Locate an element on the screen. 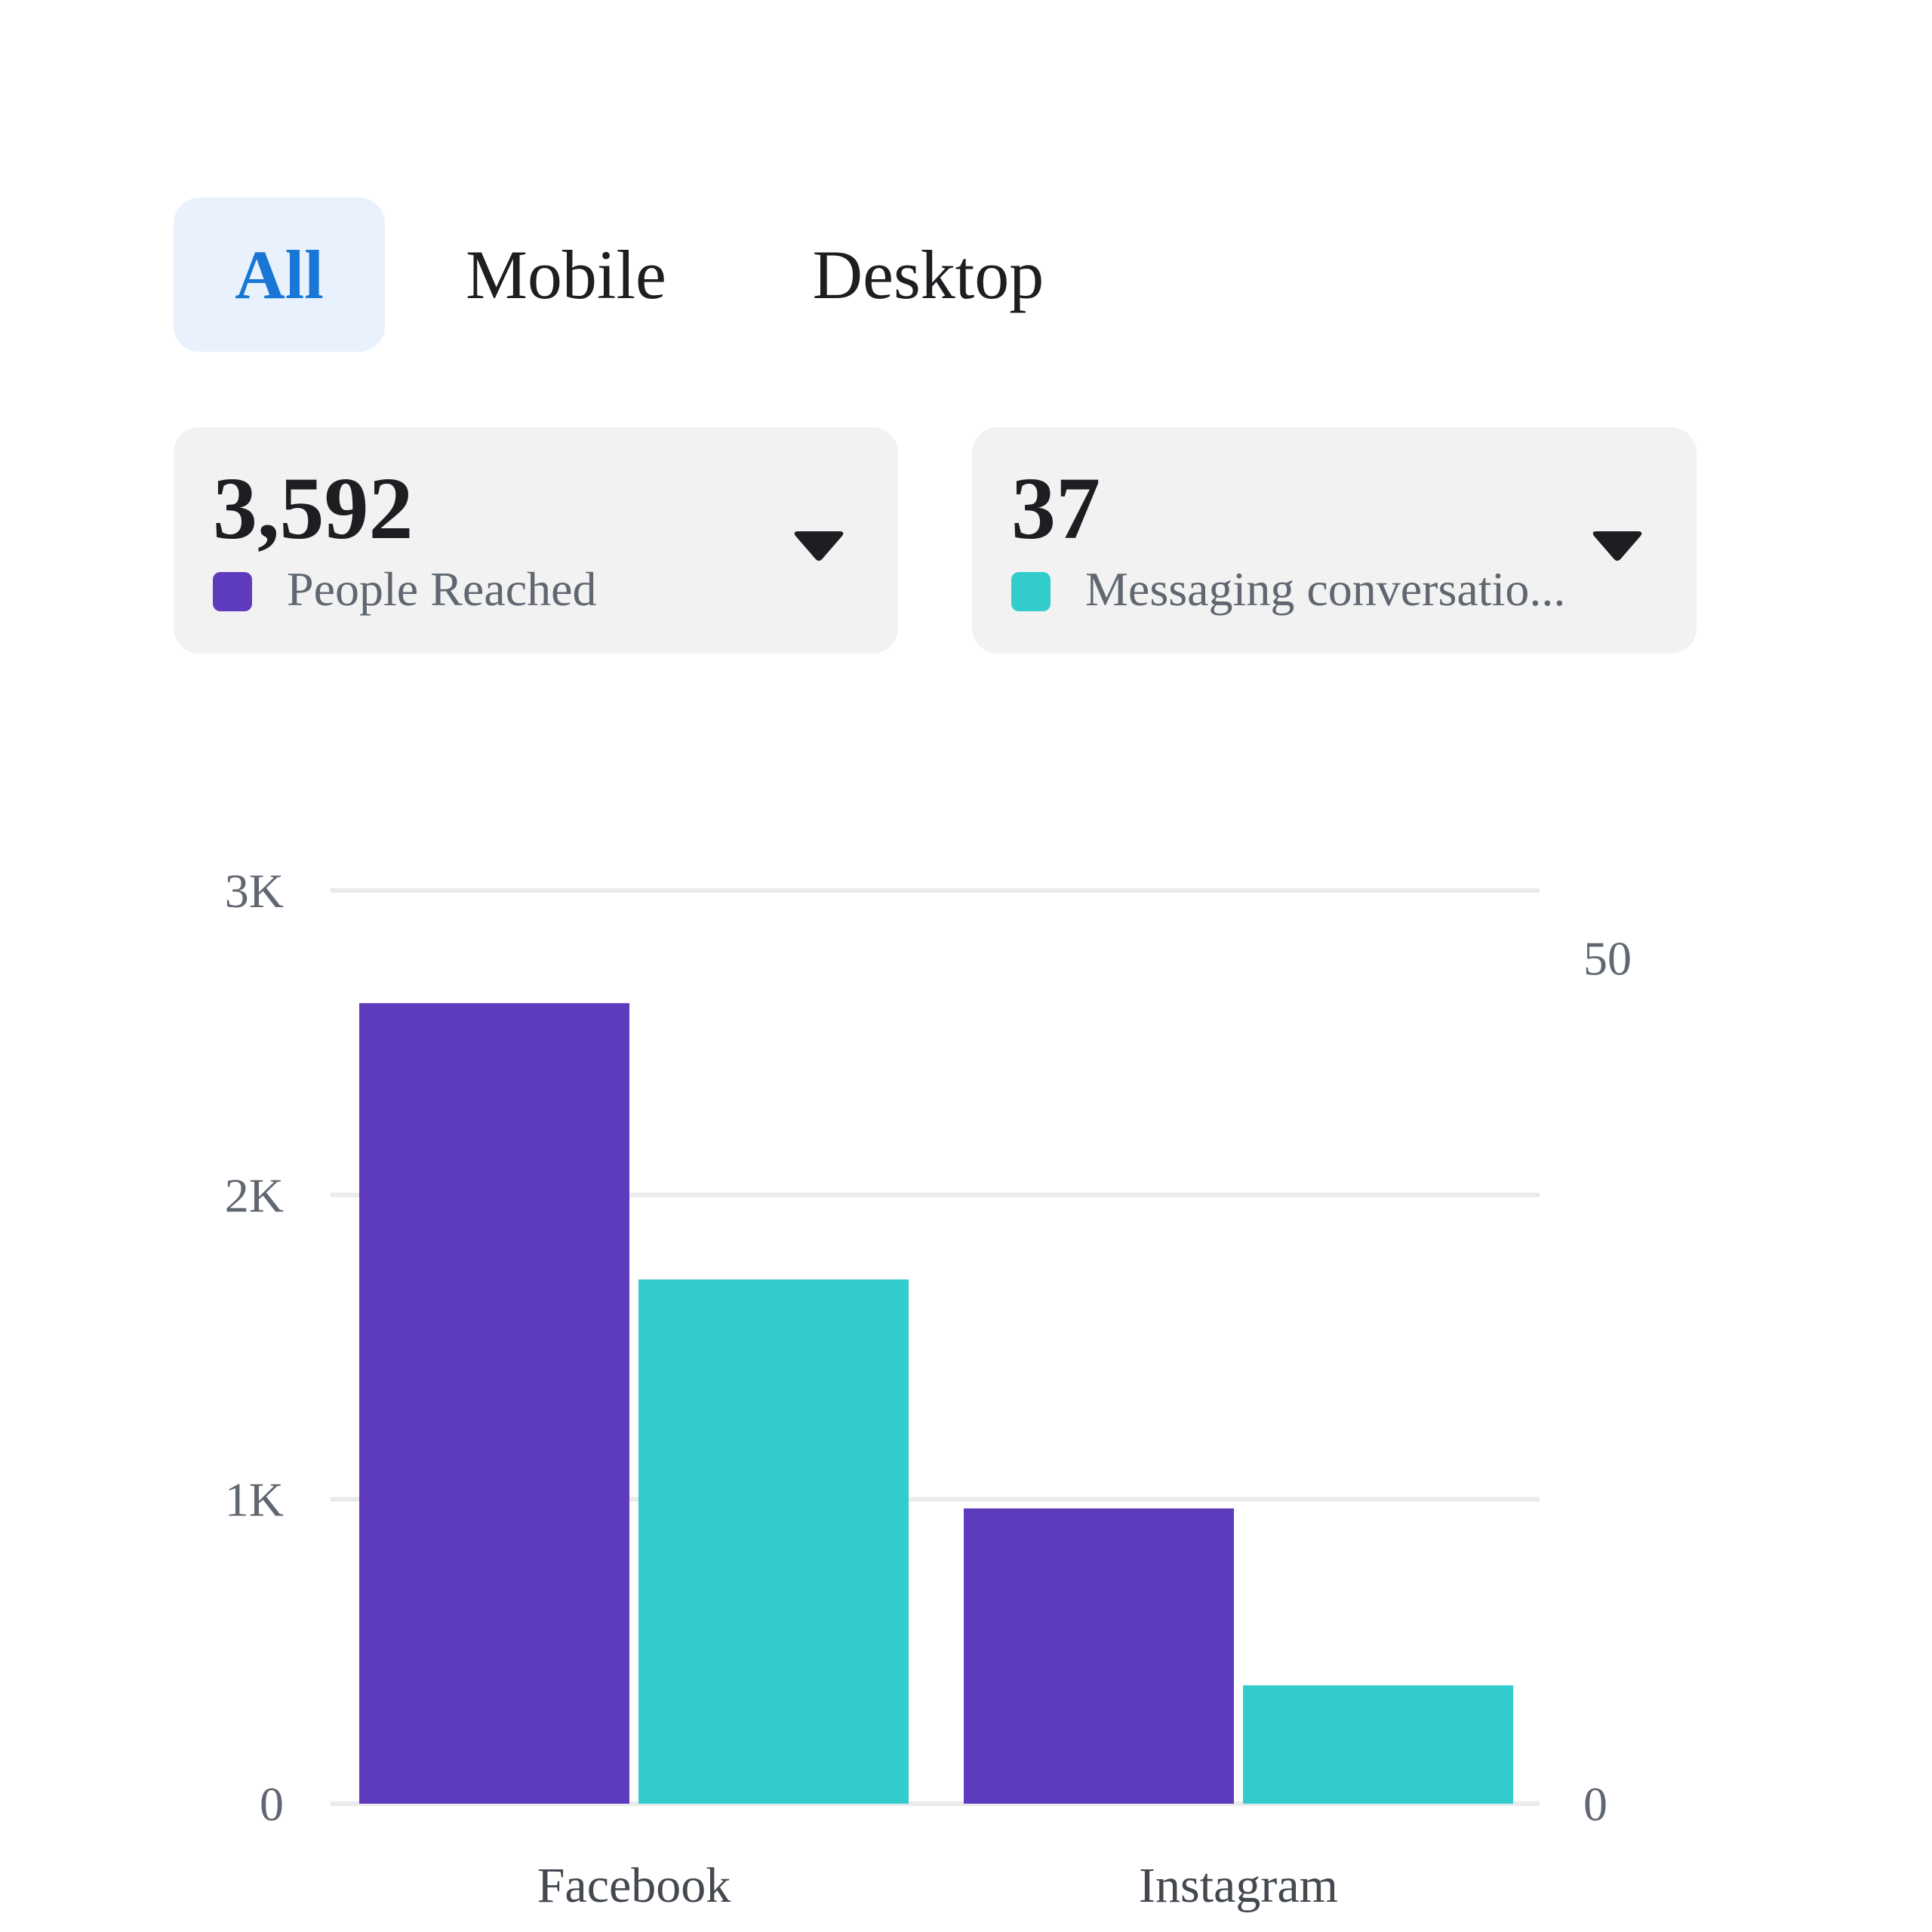 The height and width of the screenshot is (1932, 1932). bar-instagram-people-reached is located at coordinates (1099, 1656).